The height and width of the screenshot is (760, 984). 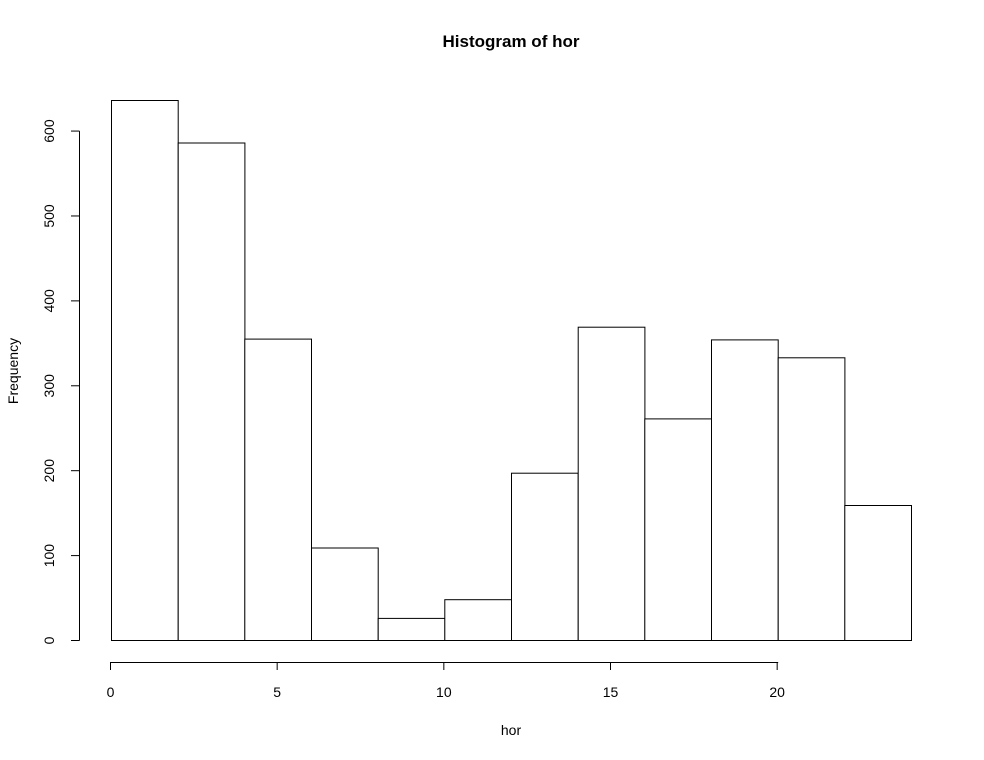 What do you see at coordinates (777, 692) in the screenshot?
I see `x-tick-label: 20` at bounding box center [777, 692].